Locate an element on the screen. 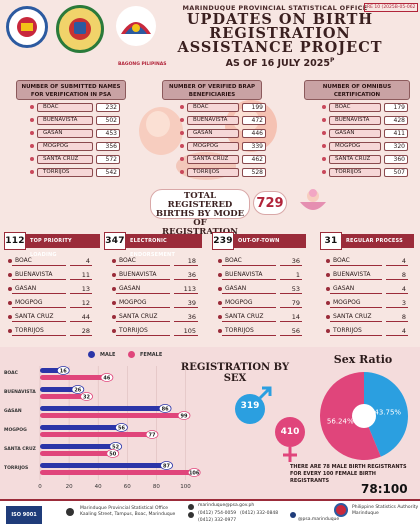 The width and height of the screenshot is (420, 530). reference-number: RE 10 (2025B-05-062 is located at coordinates (391, 7).